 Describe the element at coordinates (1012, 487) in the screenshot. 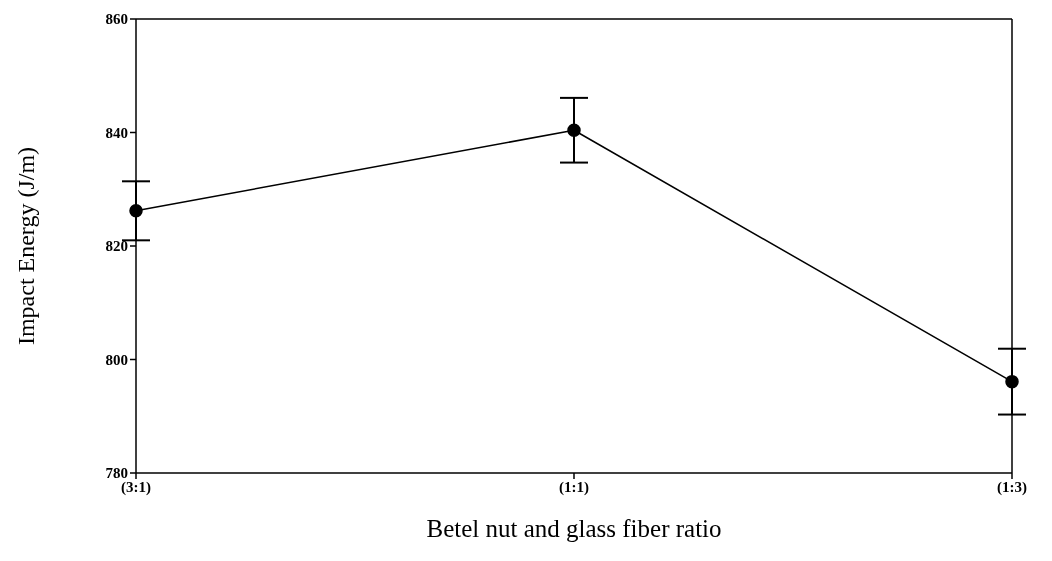

I see `x-tick-label: (1:3)` at that location.